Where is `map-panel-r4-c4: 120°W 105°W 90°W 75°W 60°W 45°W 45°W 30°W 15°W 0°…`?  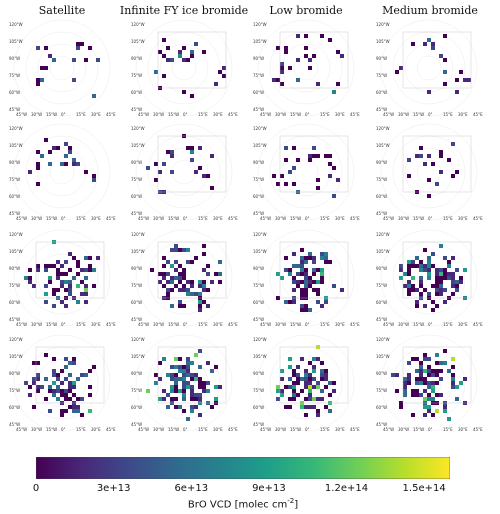
map-panel-r4-c4: 120°W 105°W 90°W 75°W 60°W 45°W 45°W 30°W 15°W 0°… is located at coordinates (429, 383).